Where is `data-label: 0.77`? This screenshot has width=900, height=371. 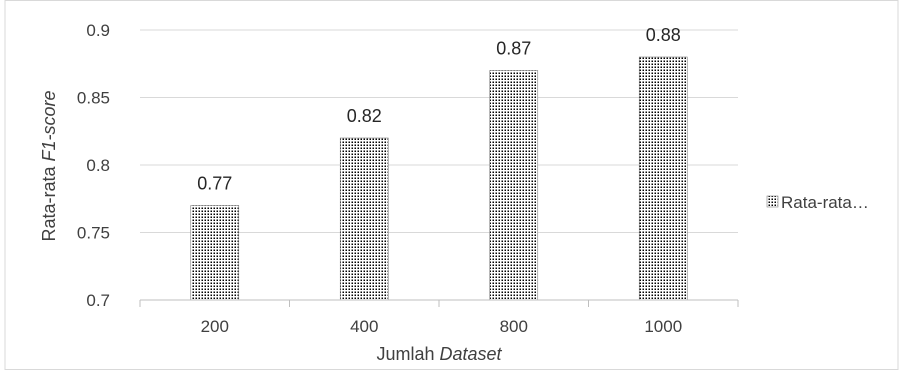 data-label: 0.77 is located at coordinates (214, 184).